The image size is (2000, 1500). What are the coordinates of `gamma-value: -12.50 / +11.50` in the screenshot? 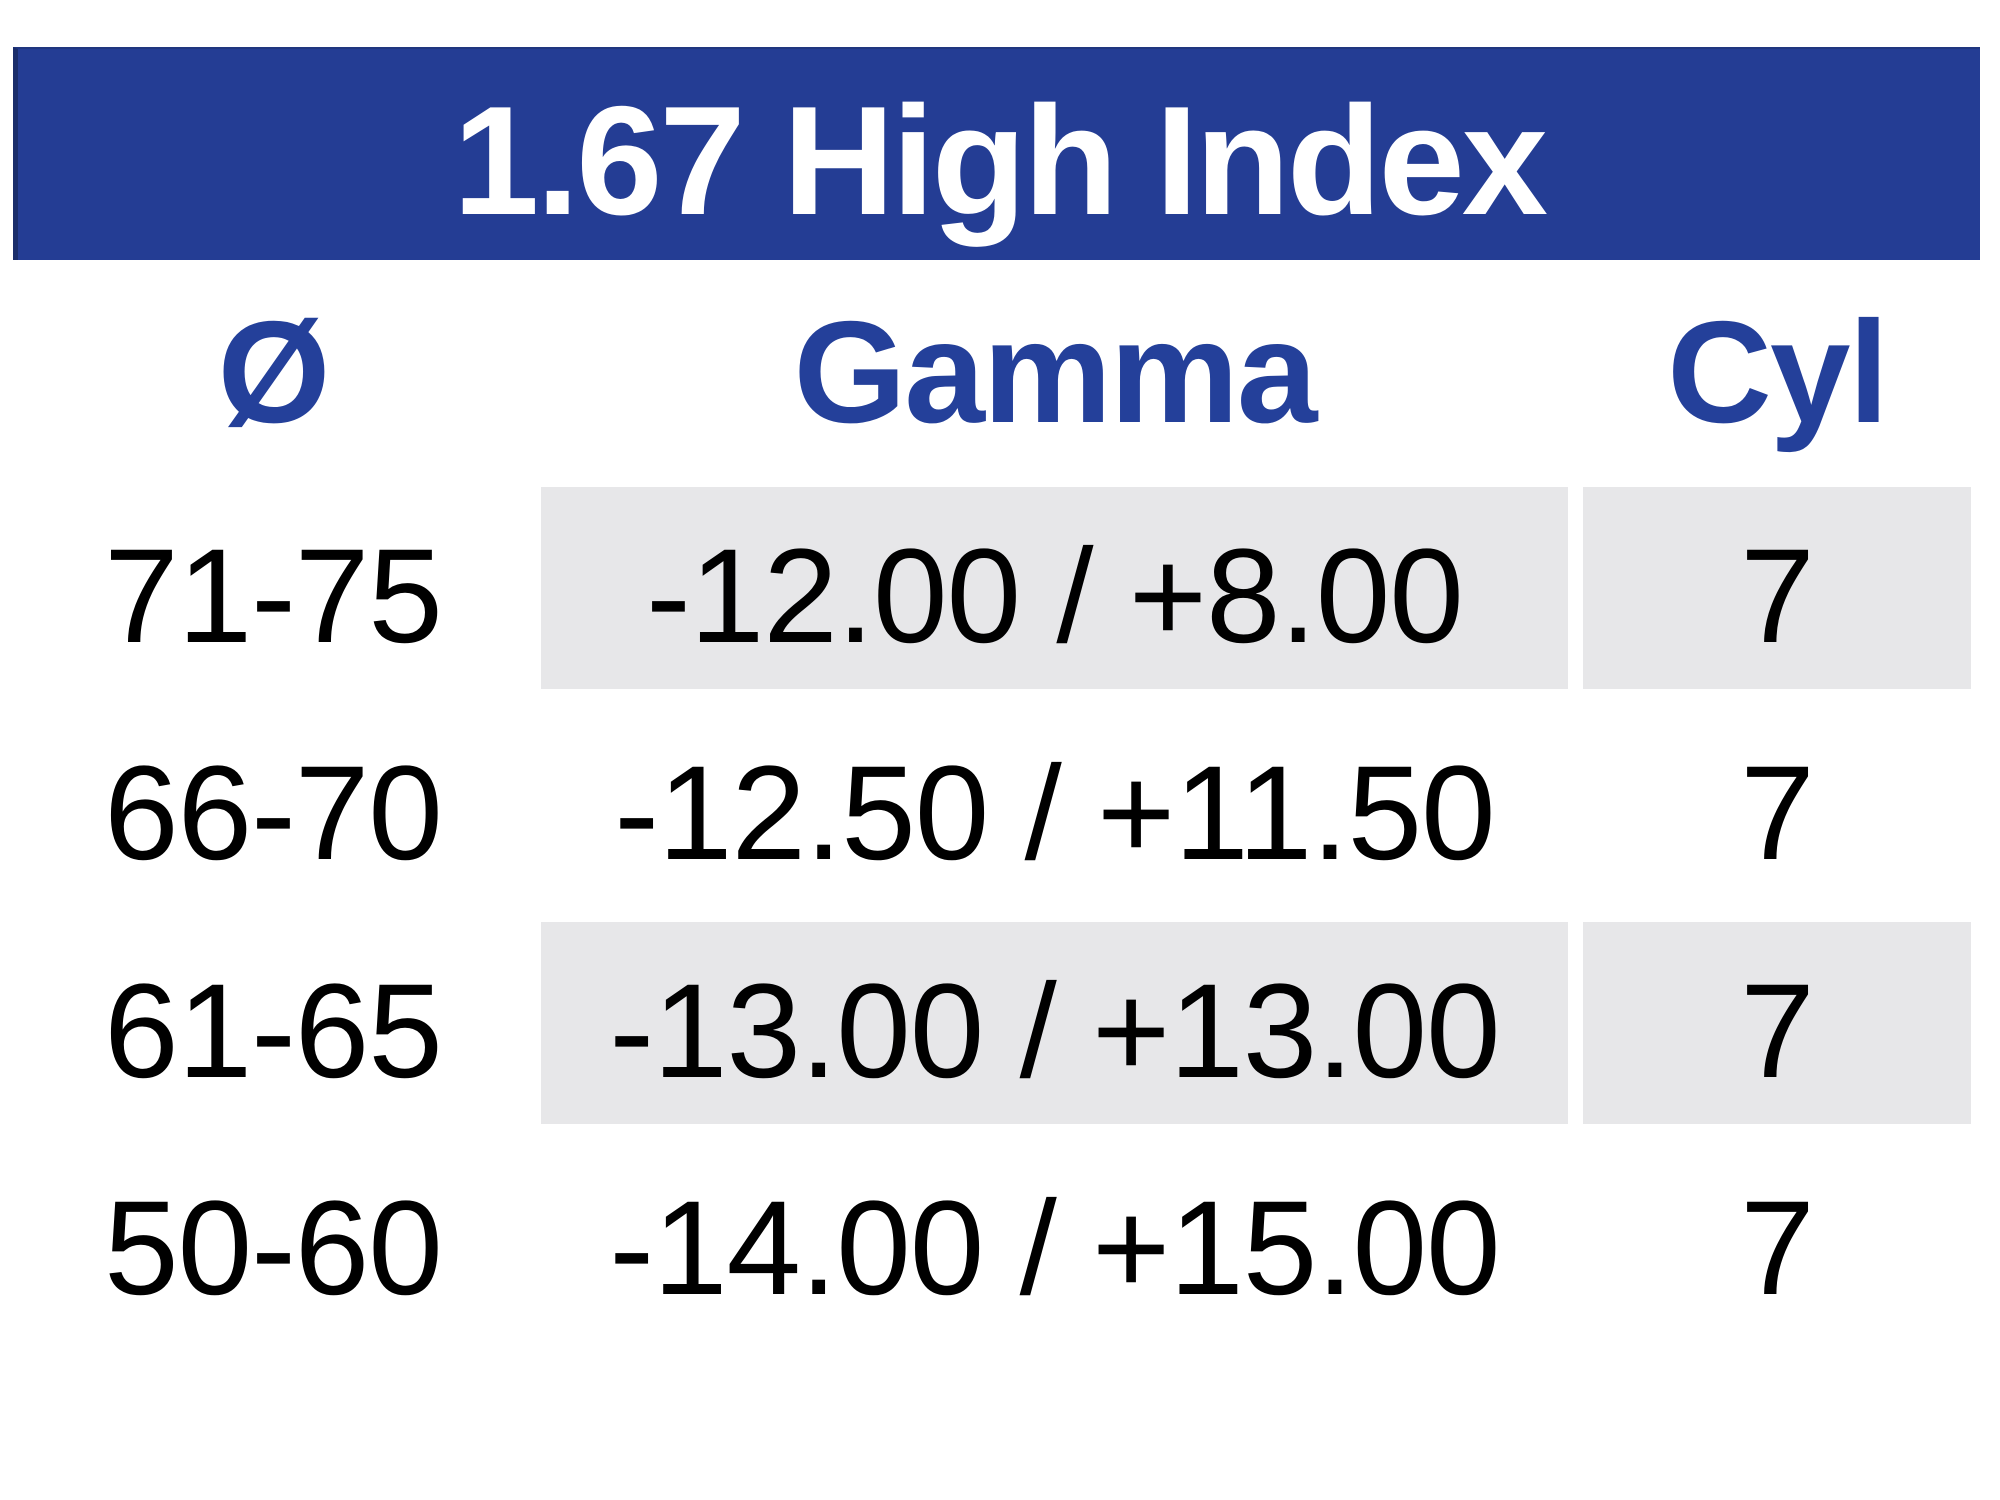 It's located at (1054, 813).